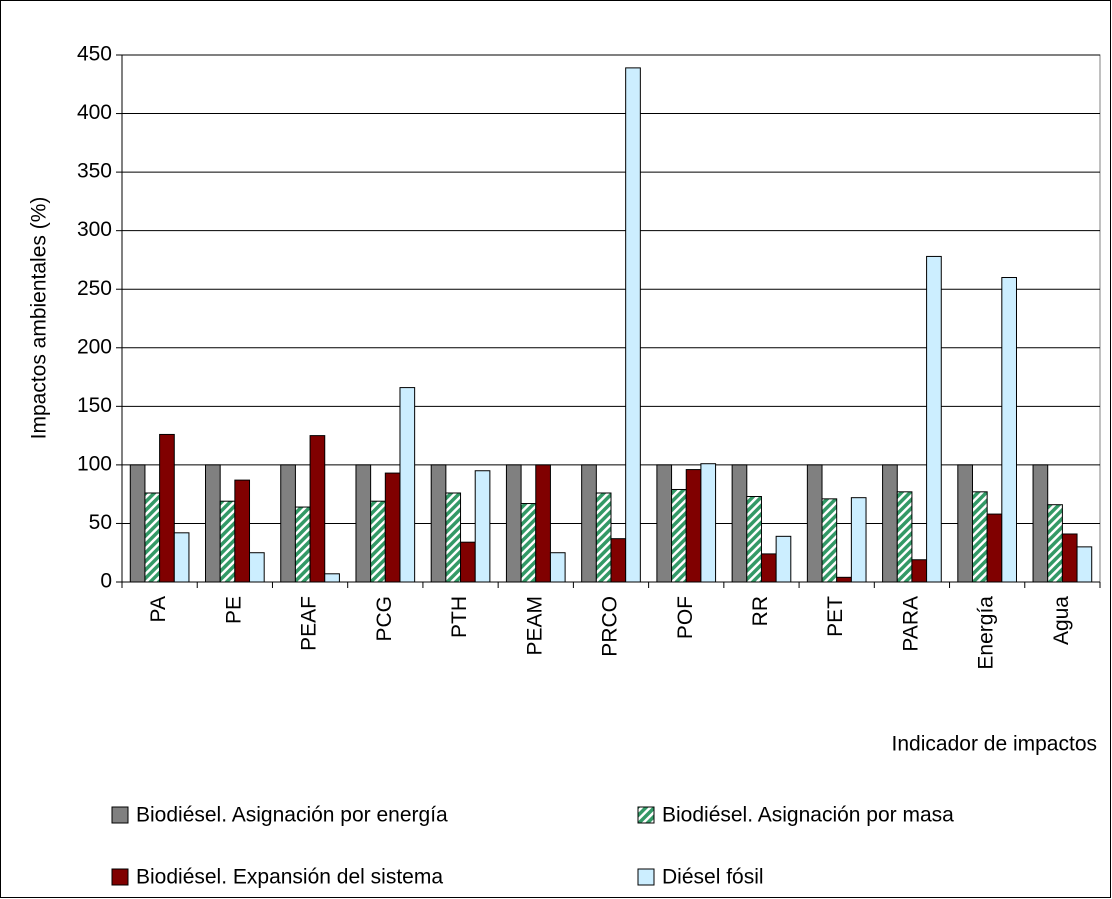  I want to click on x-tick-label: PEAF, so click(309, 623).